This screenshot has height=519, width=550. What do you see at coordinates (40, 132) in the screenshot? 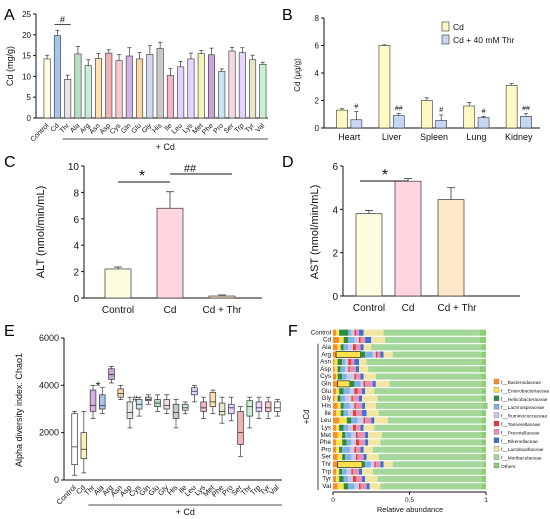
I see `a-x-tick-label: Control` at bounding box center [40, 132].